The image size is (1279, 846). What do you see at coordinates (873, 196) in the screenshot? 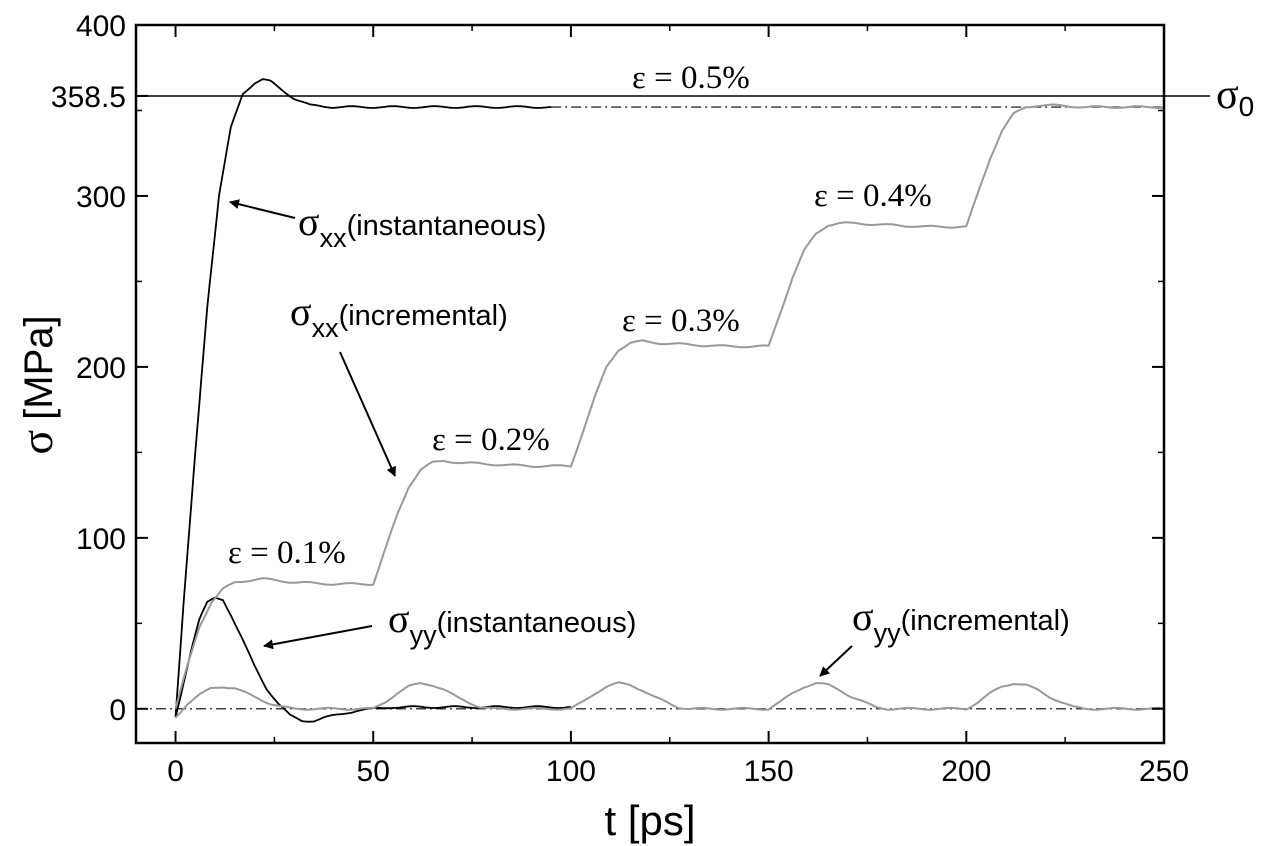
I see `strain-label-0.4: ε = 0.4%` at bounding box center [873, 196].